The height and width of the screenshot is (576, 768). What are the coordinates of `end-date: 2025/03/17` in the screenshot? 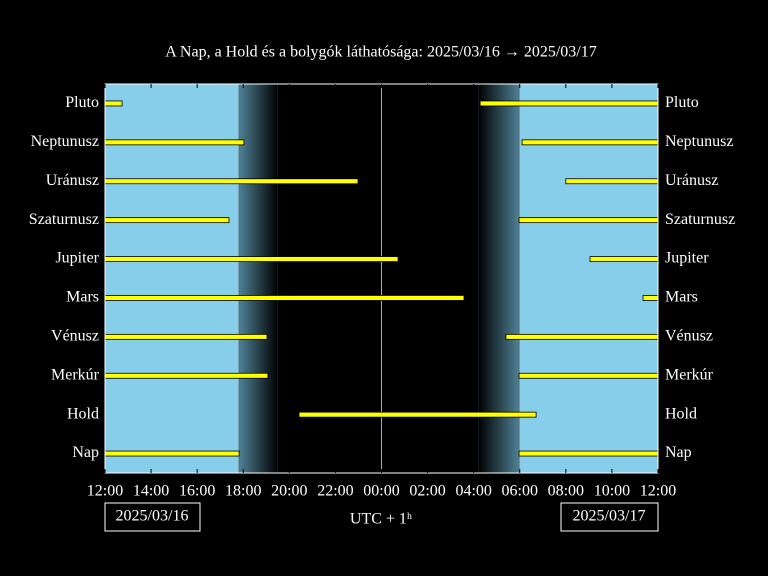 It's located at (609, 516).